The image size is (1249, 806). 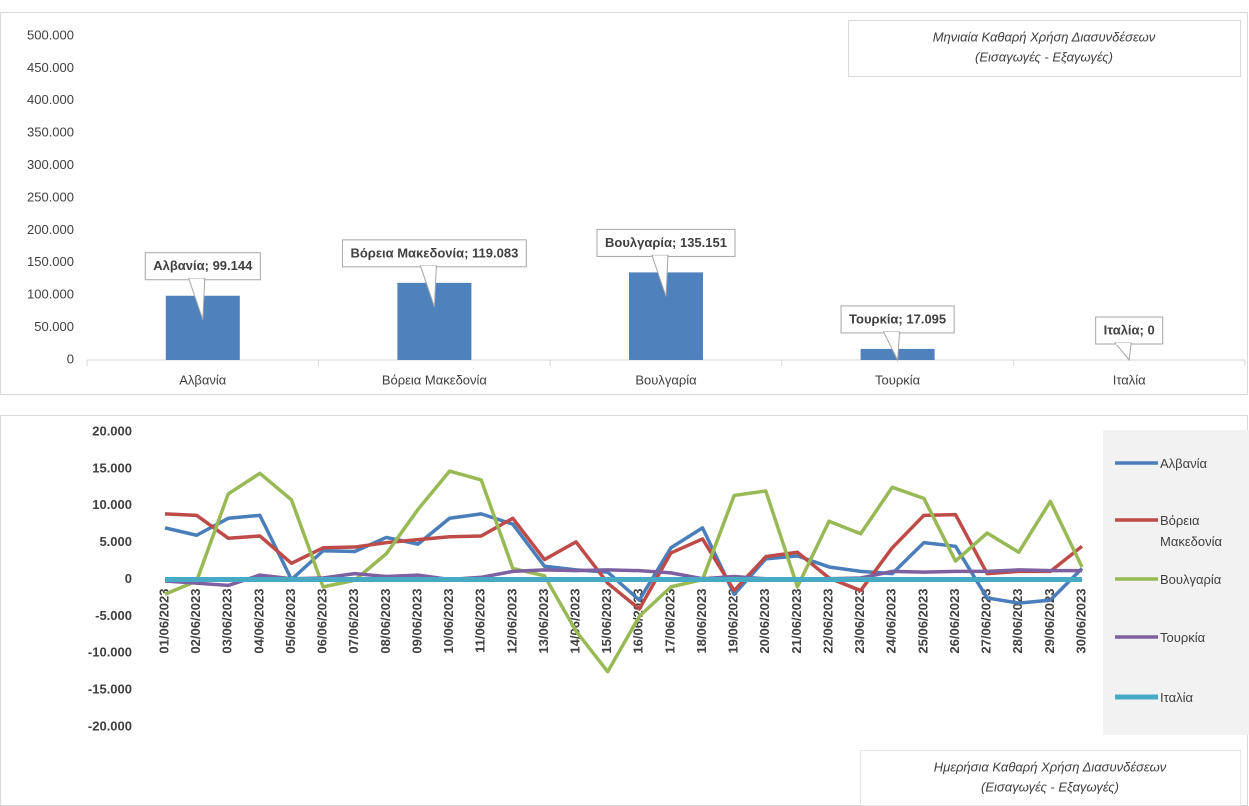 I want to click on x-tick-label: 01/06/2023, so click(x=163, y=621).